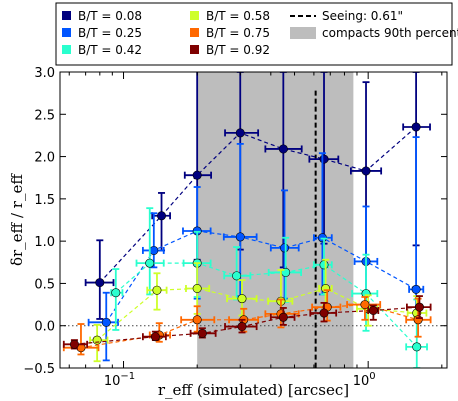 The width and height of the screenshot is (458, 401). I want to click on legend-box, so click(254, 34).